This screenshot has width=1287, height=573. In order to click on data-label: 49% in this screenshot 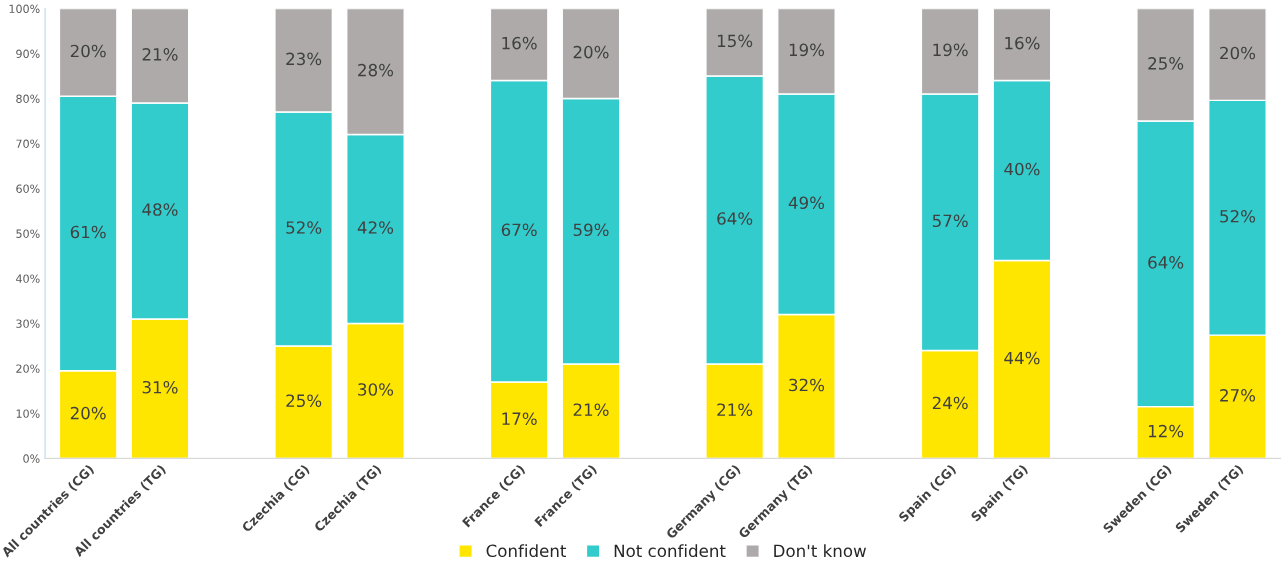, I will do `click(806, 203)`.